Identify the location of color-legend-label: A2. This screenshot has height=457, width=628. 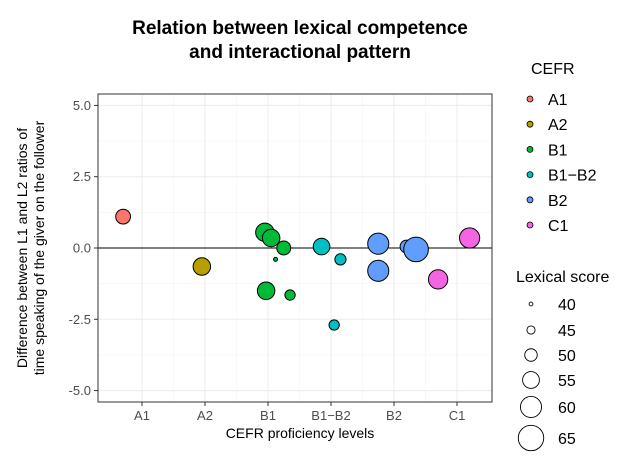
(558, 125).